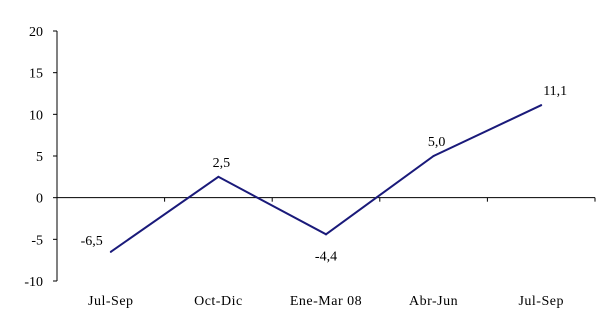 The width and height of the screenshot is (603, 327). I want to click on y-tick-label: 5, so click(39, 157).